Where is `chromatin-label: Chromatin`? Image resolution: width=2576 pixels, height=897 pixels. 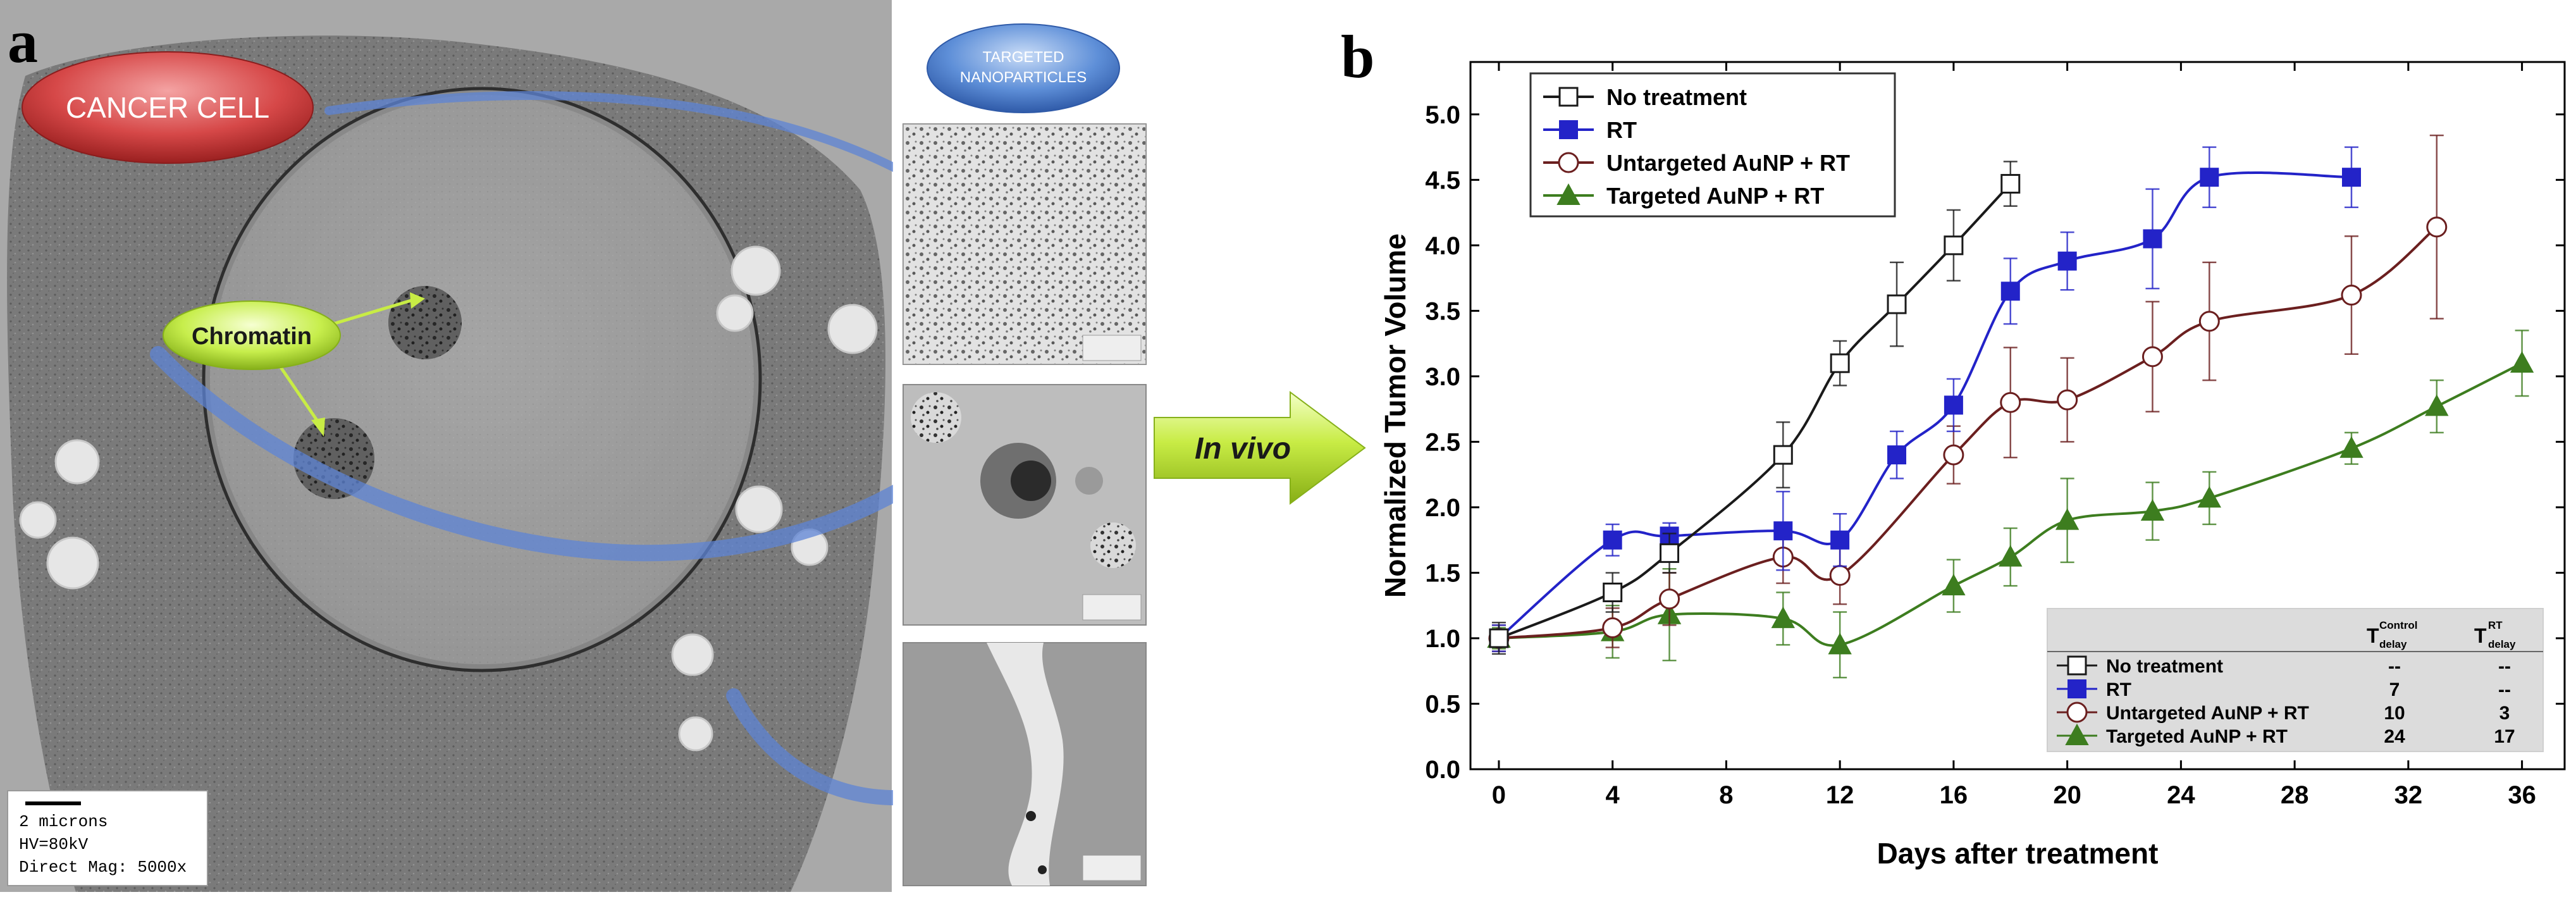
chromatin-label: Chromatin is located at coordinates (252, 336).